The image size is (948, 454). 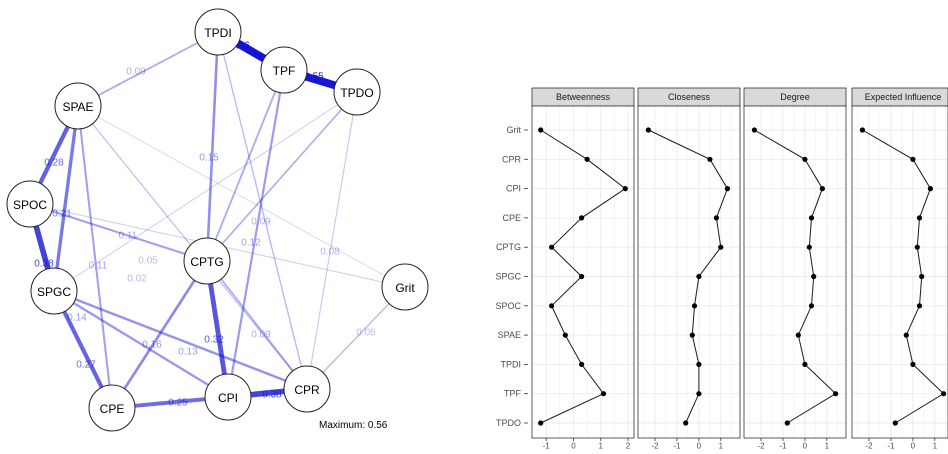 What do you see at coordinates (54, 163) in the screenshot?
I see `edge-label-spae-spoc: 0.28` at bounding box center [54, 163].